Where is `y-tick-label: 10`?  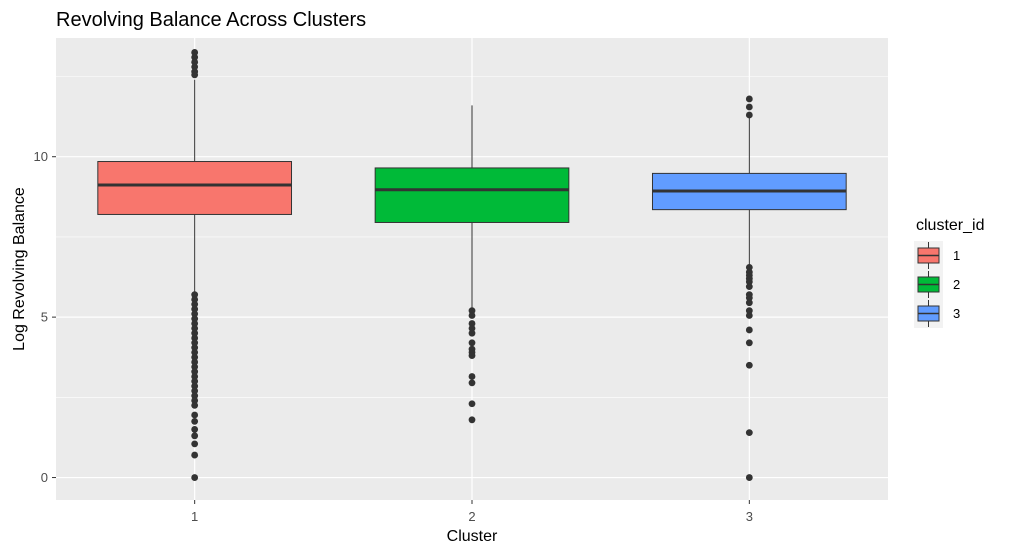 y-tick-label: 10 is located at coordinates (41, 156).